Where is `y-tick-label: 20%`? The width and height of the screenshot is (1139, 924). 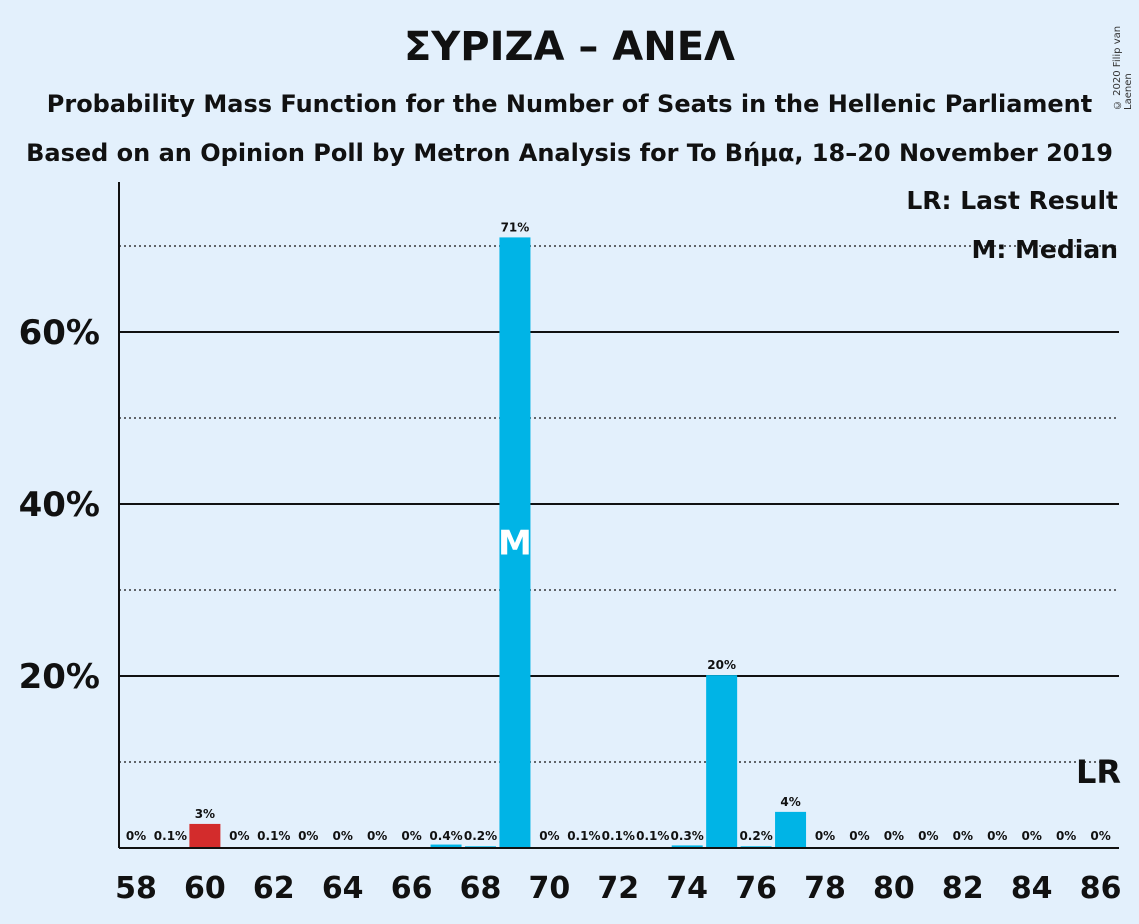 y-tick-label: 20% is located at coordinates (59, 677).